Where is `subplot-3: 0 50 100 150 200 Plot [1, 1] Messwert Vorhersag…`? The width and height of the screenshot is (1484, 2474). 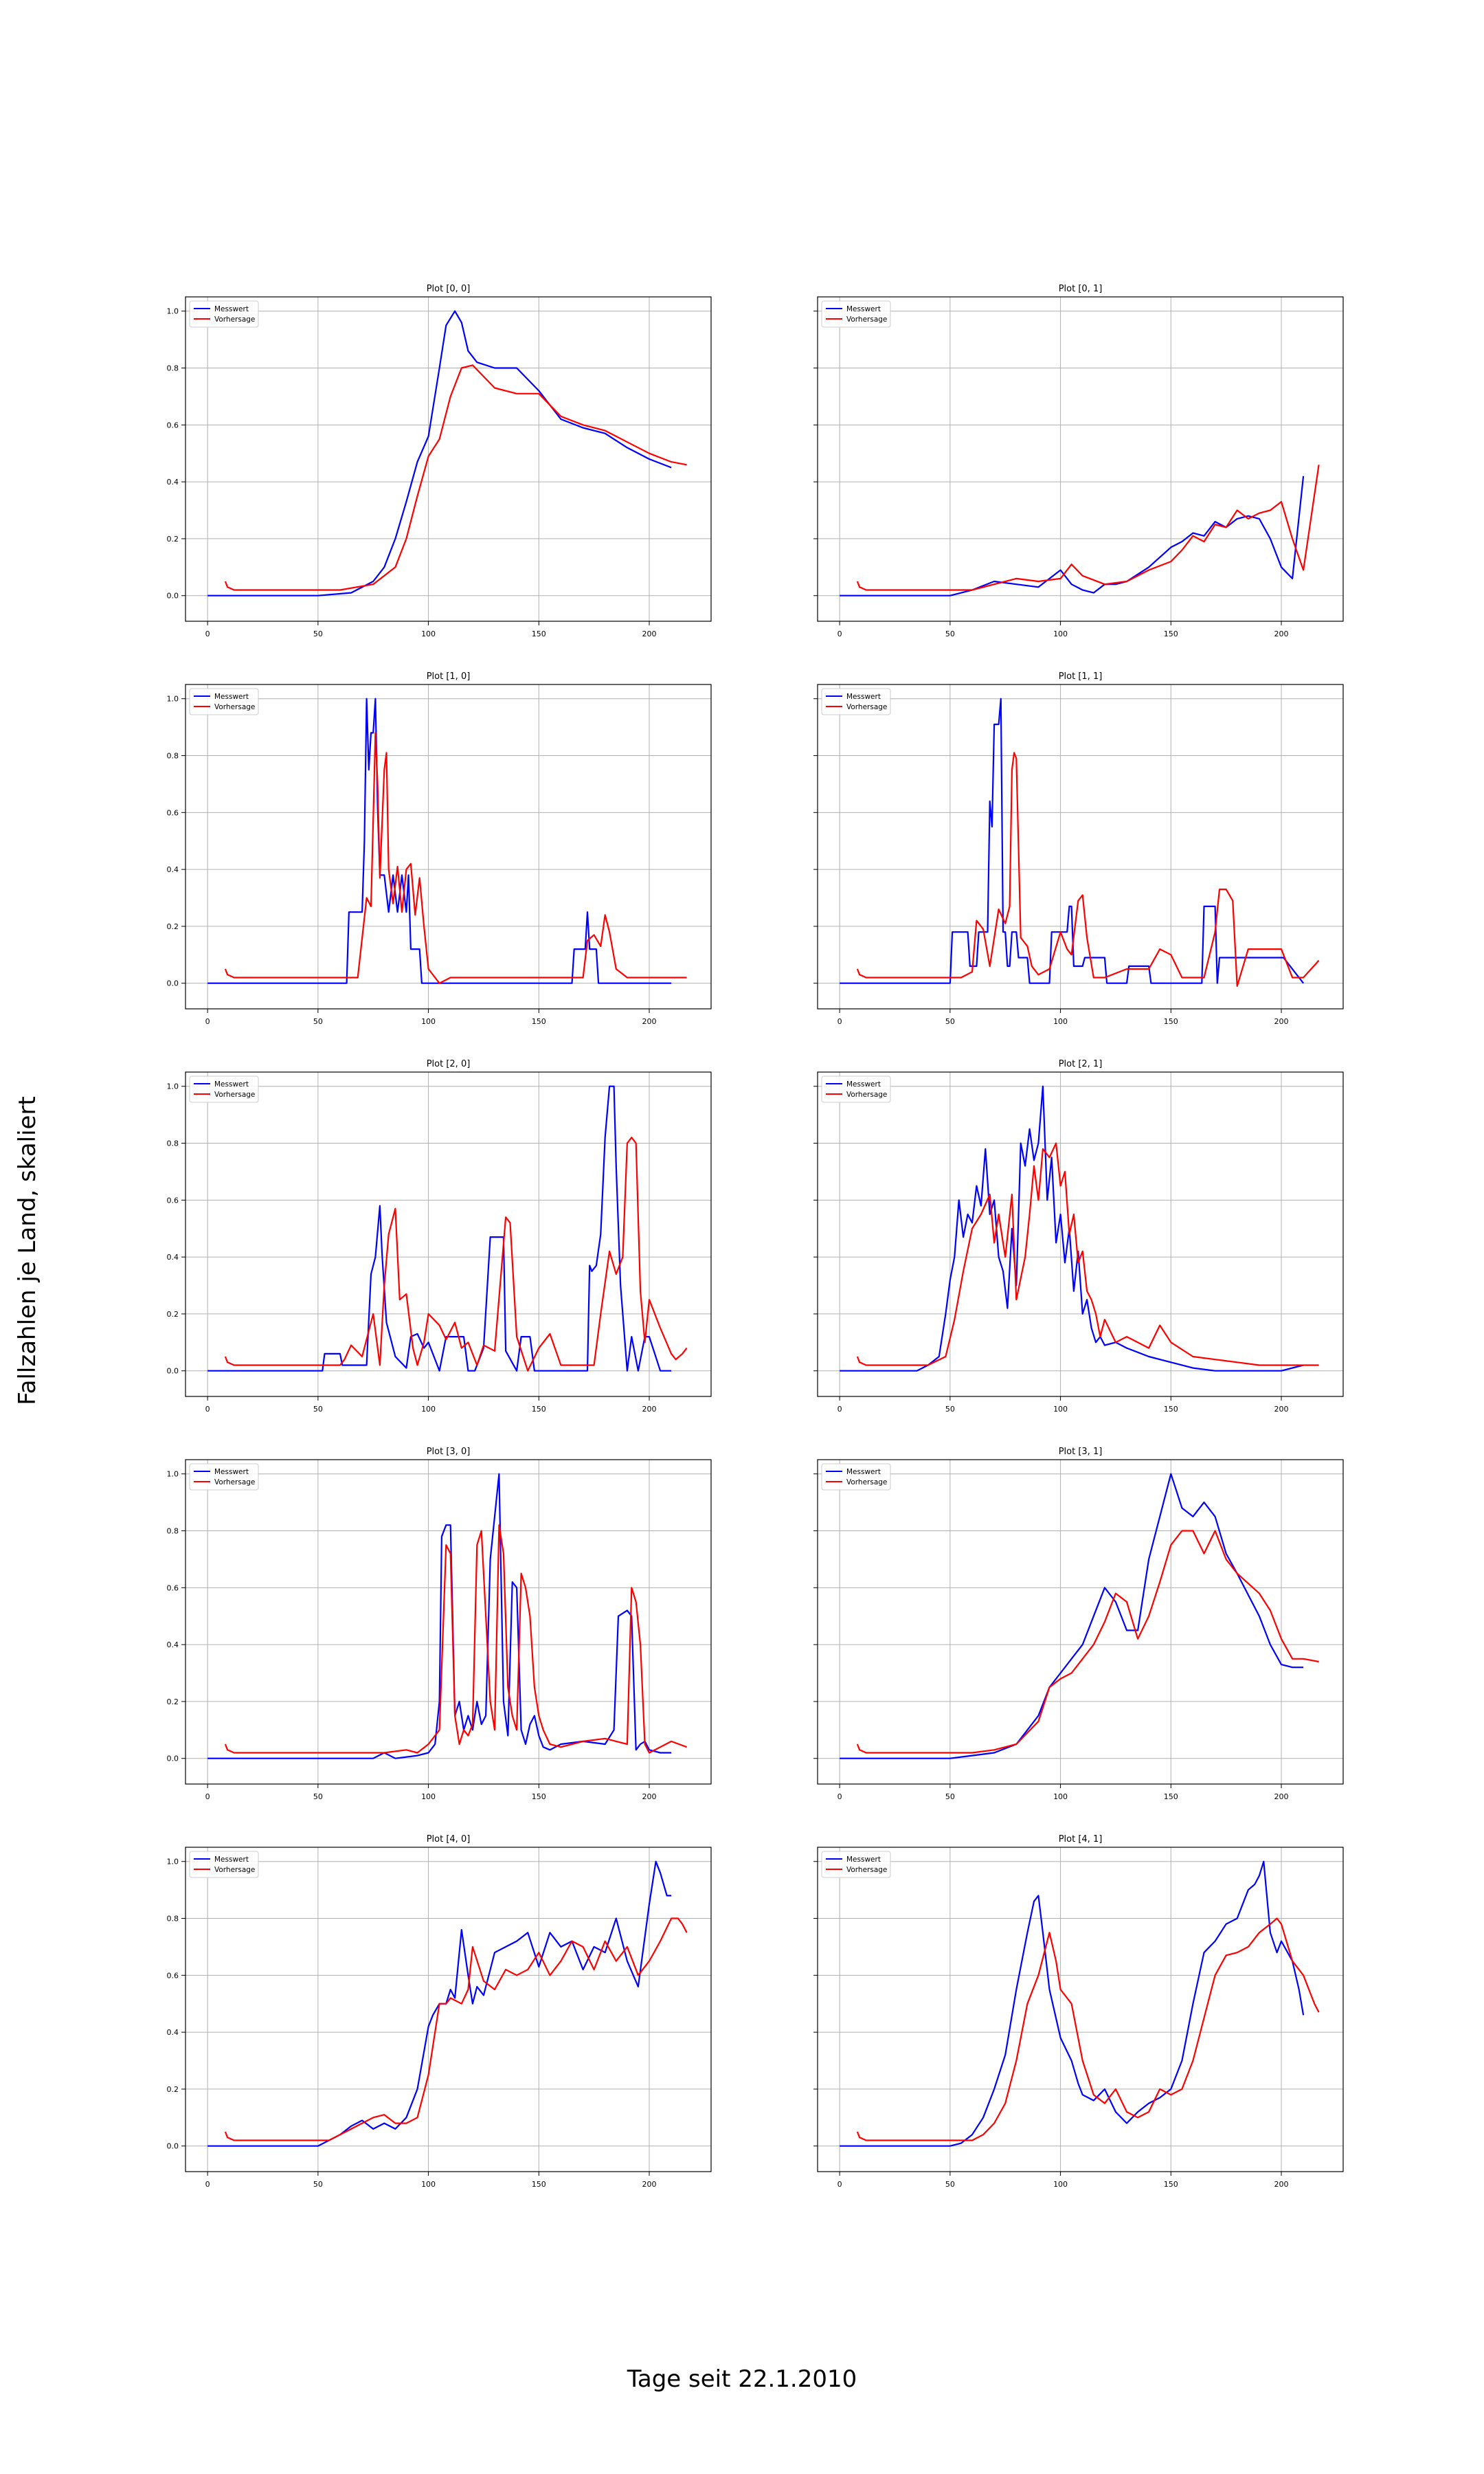 subplot-3: 0 50 100 150 200 Plot [1, 1] Messwert Vorhersag… is located at coordinates (1078, 848).